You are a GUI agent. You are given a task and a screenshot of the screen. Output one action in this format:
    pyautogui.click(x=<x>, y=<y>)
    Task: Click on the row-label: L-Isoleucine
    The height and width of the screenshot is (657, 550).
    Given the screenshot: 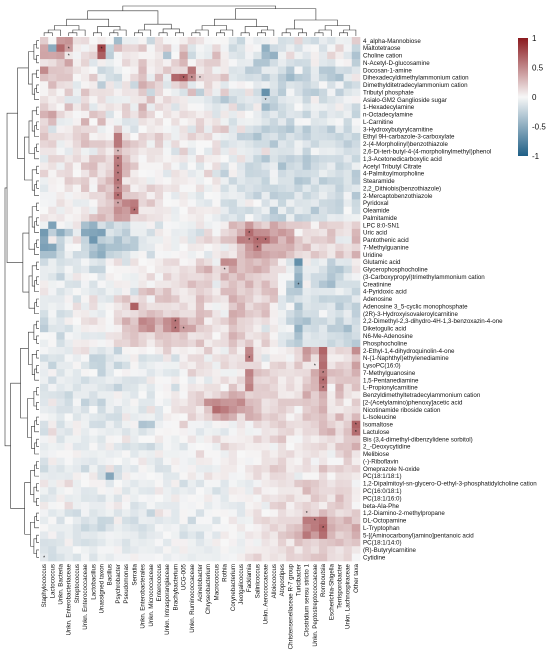 What is the action you would take?
    pyautogui.click(x=380, y=417)
    